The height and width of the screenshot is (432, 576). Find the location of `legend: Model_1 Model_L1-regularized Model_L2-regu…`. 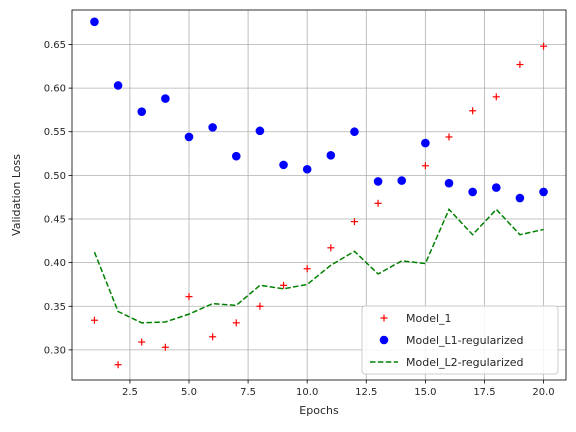

legend: Model_1 Model_L1-regularized Model_L2-regu… is located at coordinates (460, 340).